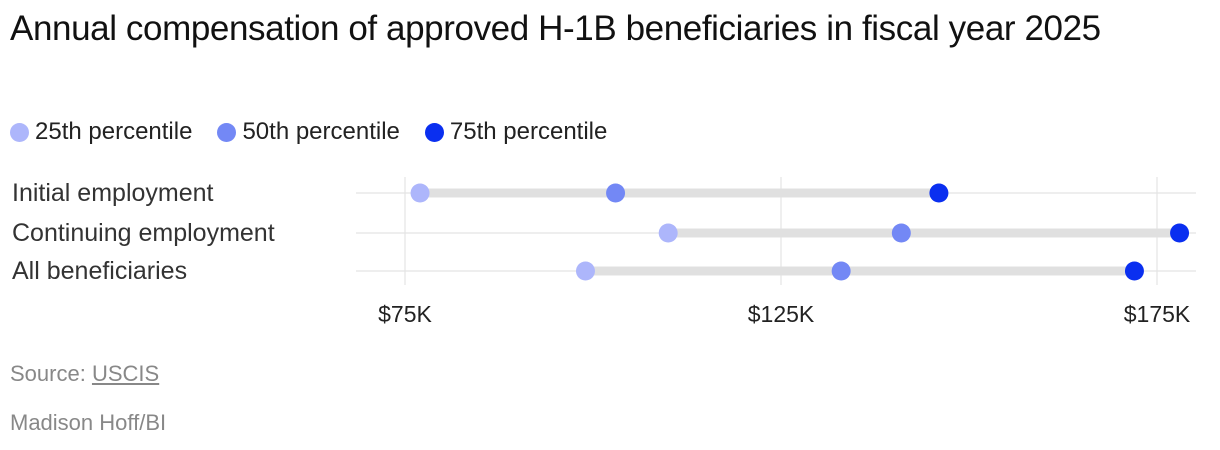  Describe the element at coordinates (48, 373) in the screenshot. I see `source-label: Source:` at that location.